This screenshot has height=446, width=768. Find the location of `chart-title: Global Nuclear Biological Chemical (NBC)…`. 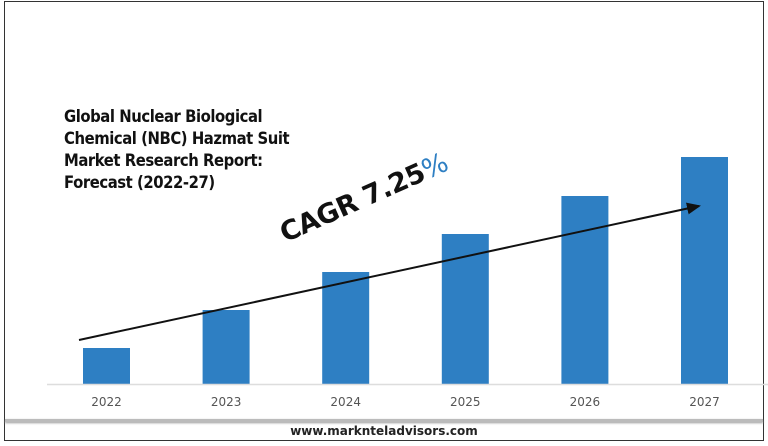

chart-title: Global Nuclear Biological Chemical (NBC)… is located at coordinates (199, 150).